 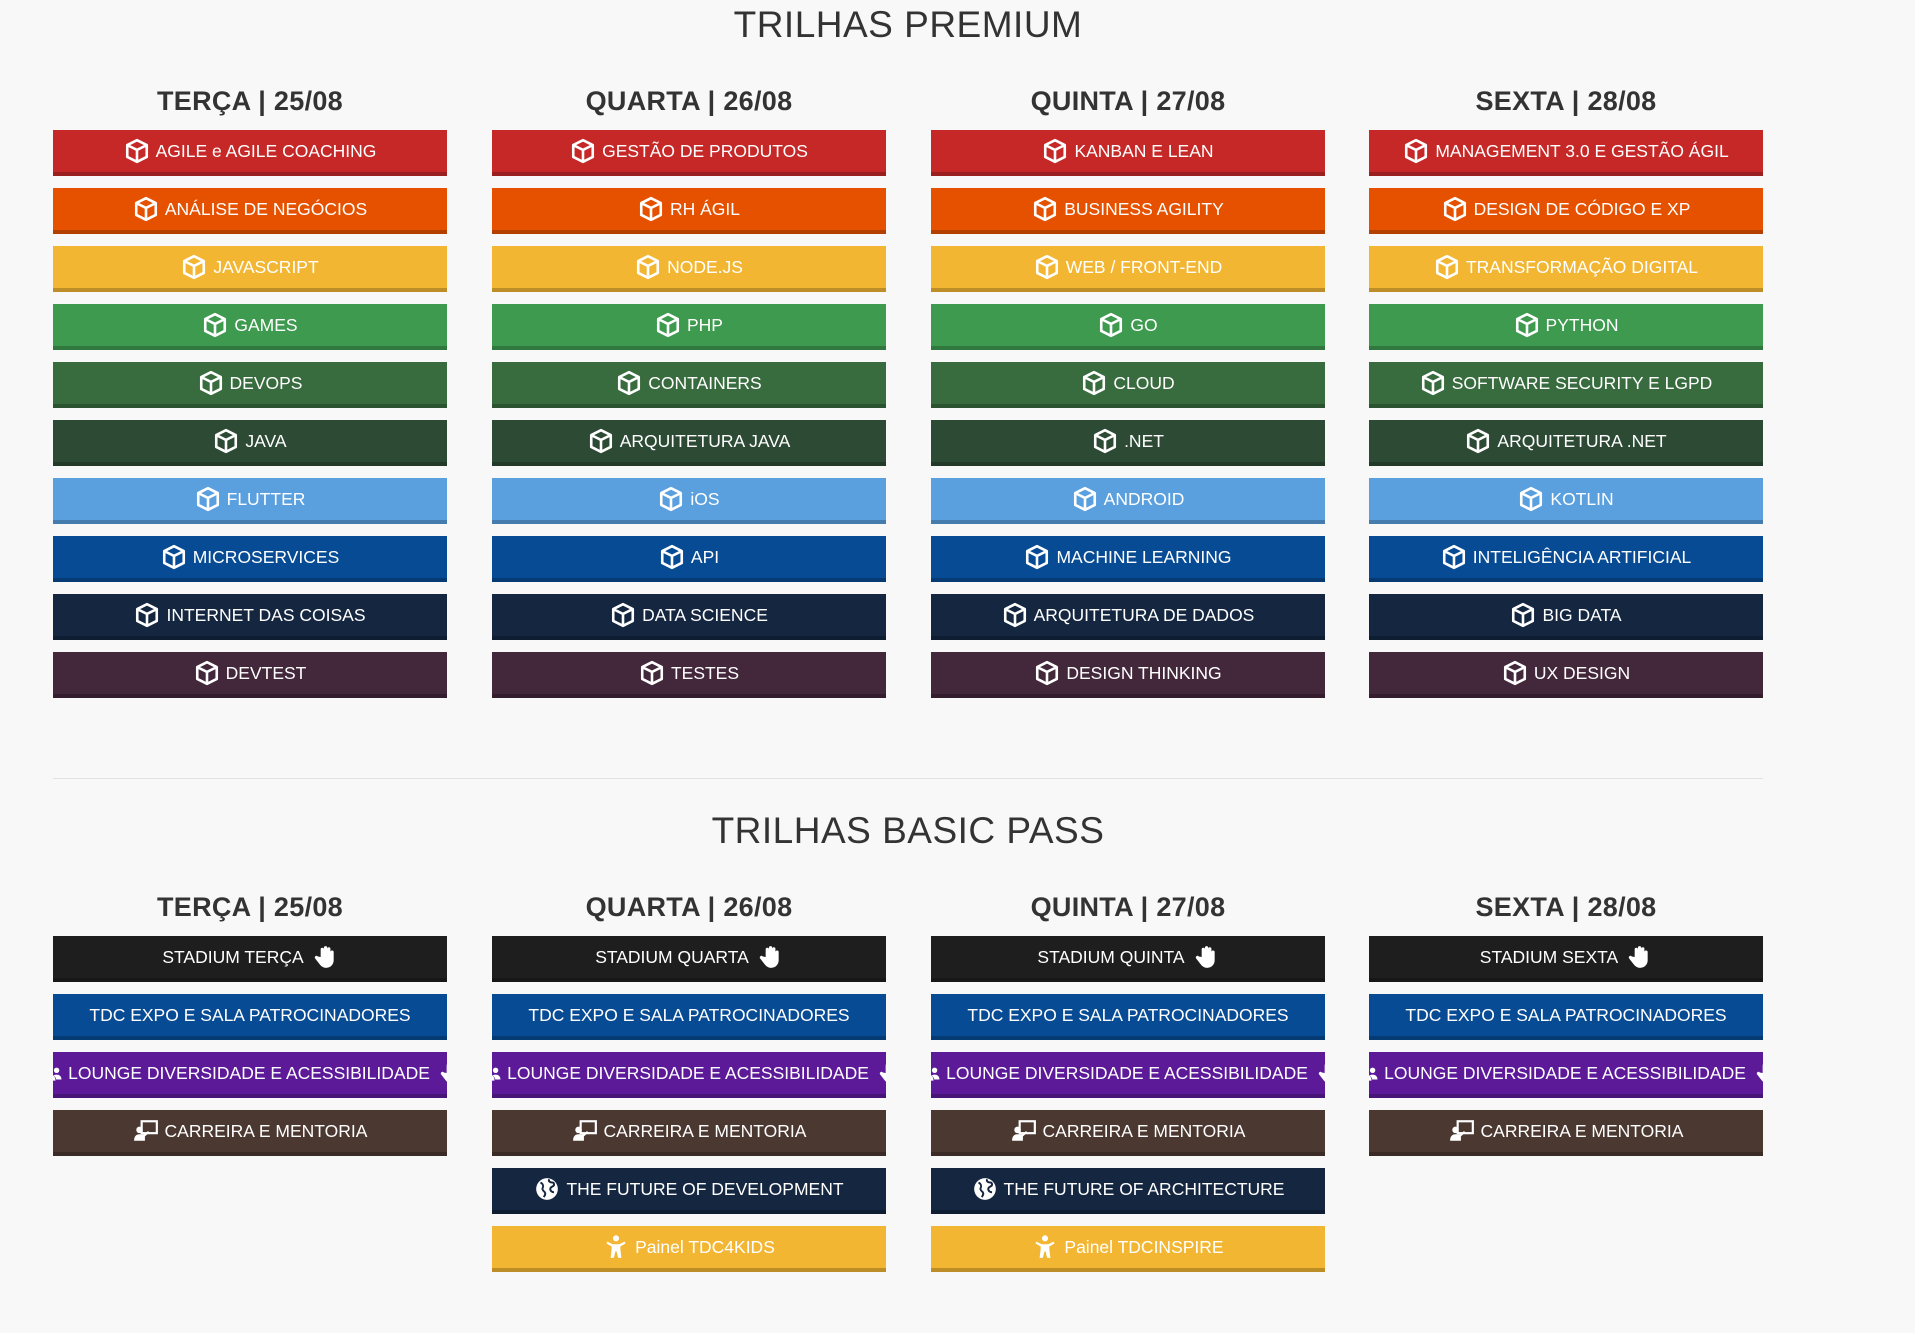 I want to click on users-icon, so click(x=57, y=1073).